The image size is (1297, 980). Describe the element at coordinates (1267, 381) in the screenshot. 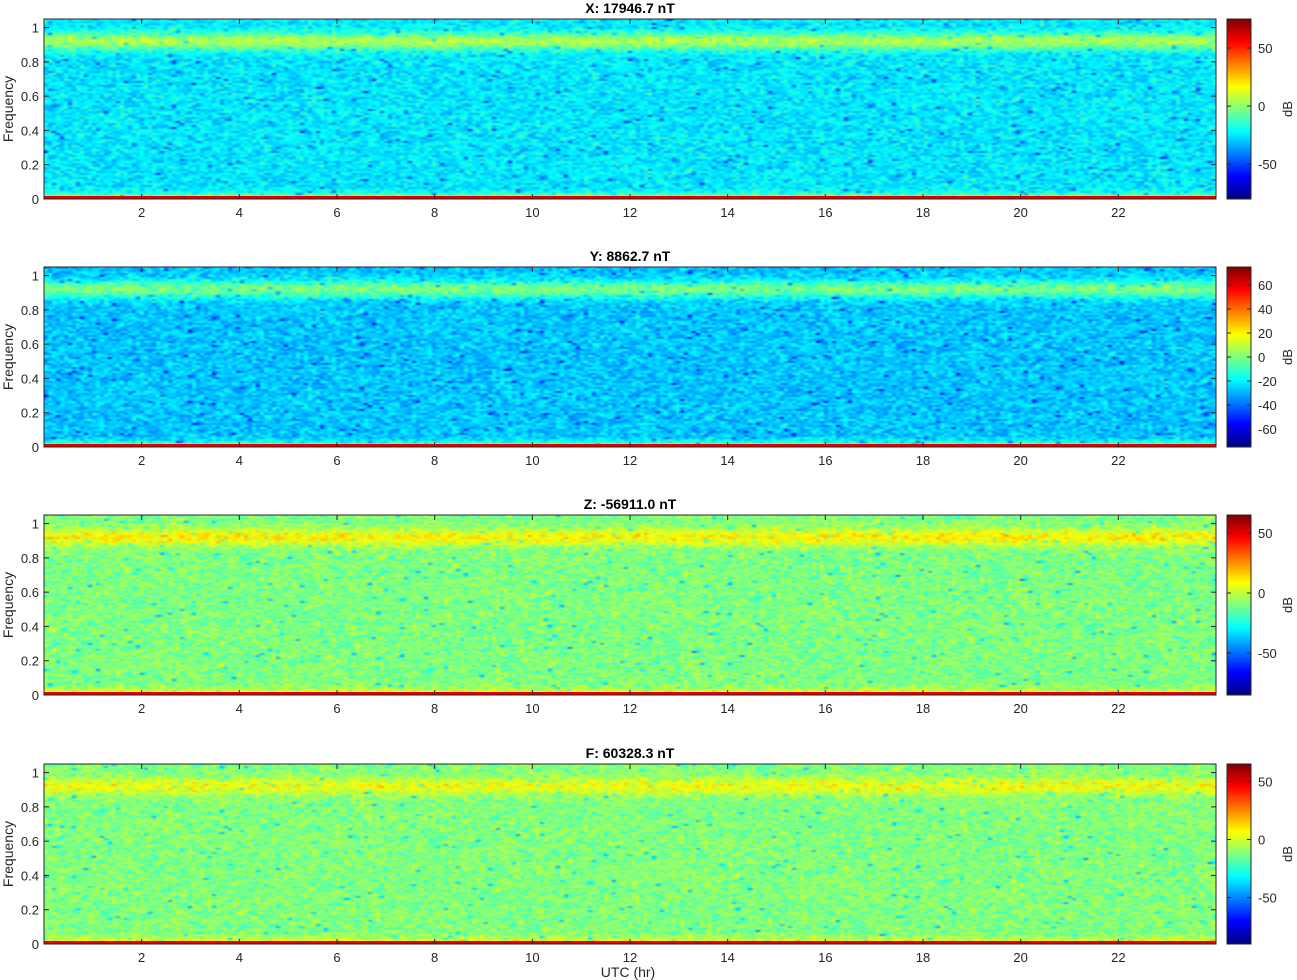

I see `colorbar-tick-label: -20` at that location.